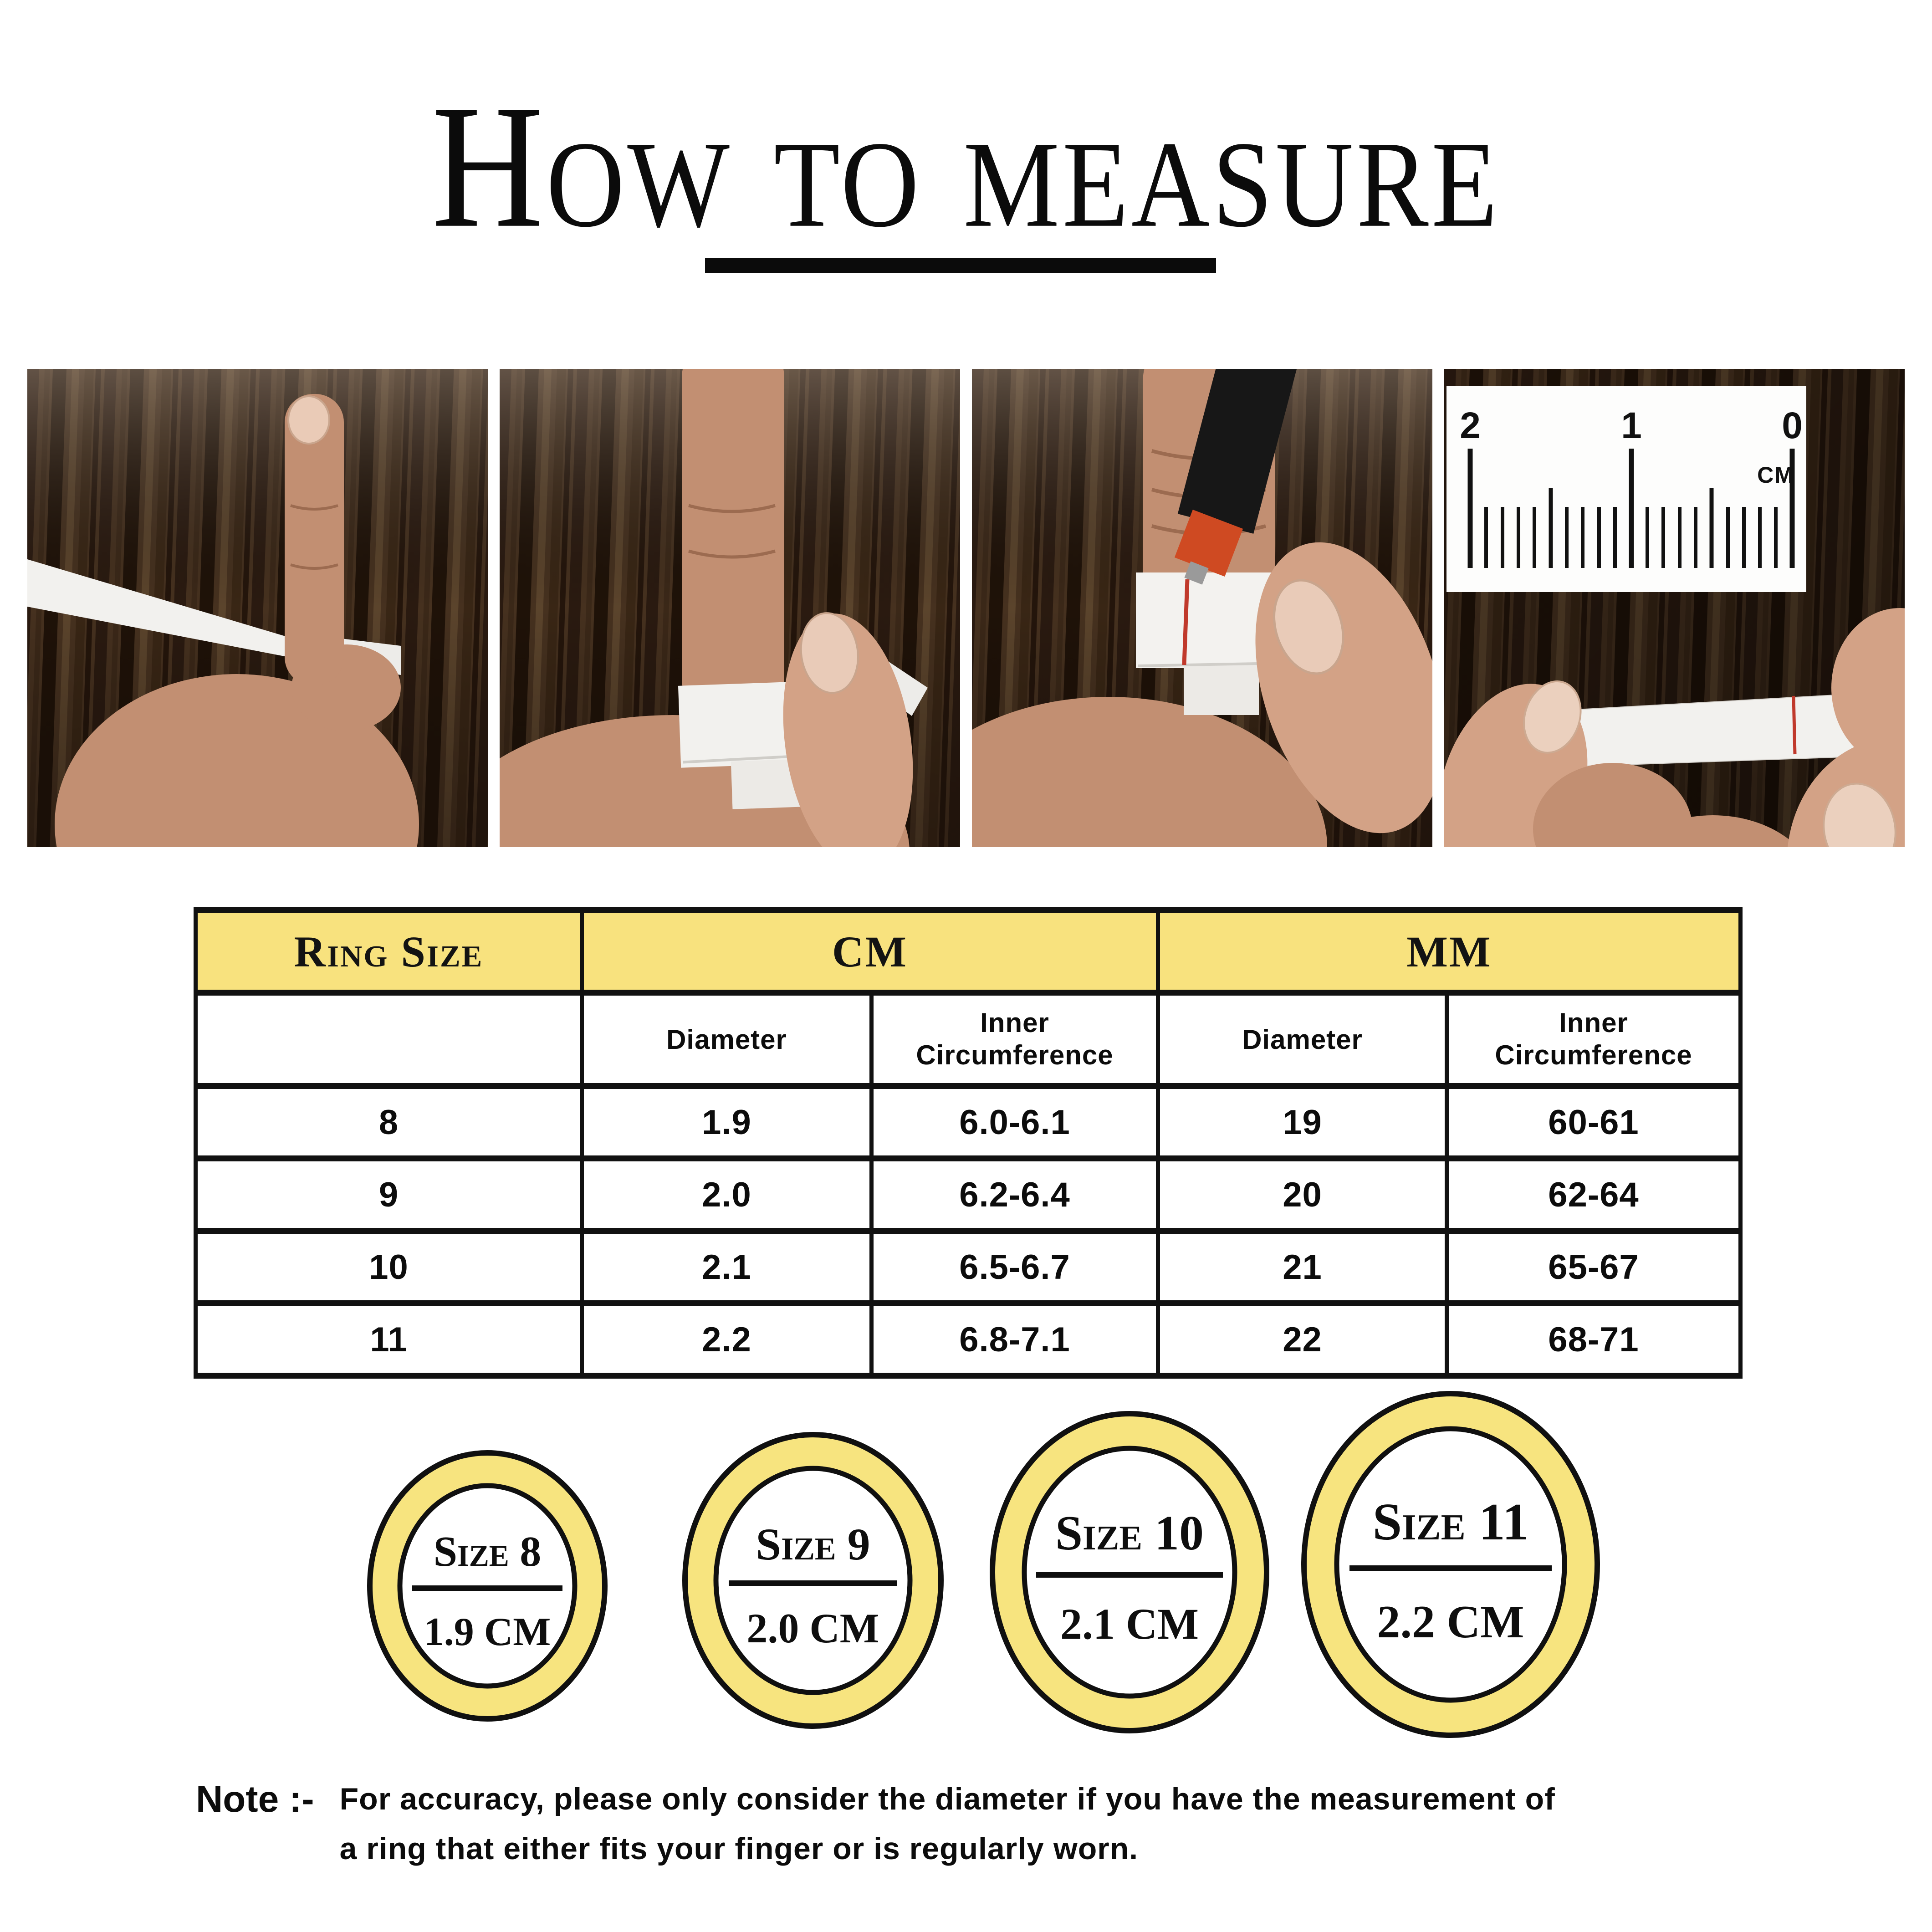 The image size is (1932, 1932). Describe the element at coordinates (1594, 1194) in the screenshot. I see `cell-mm-inner: 62-64` at that location.